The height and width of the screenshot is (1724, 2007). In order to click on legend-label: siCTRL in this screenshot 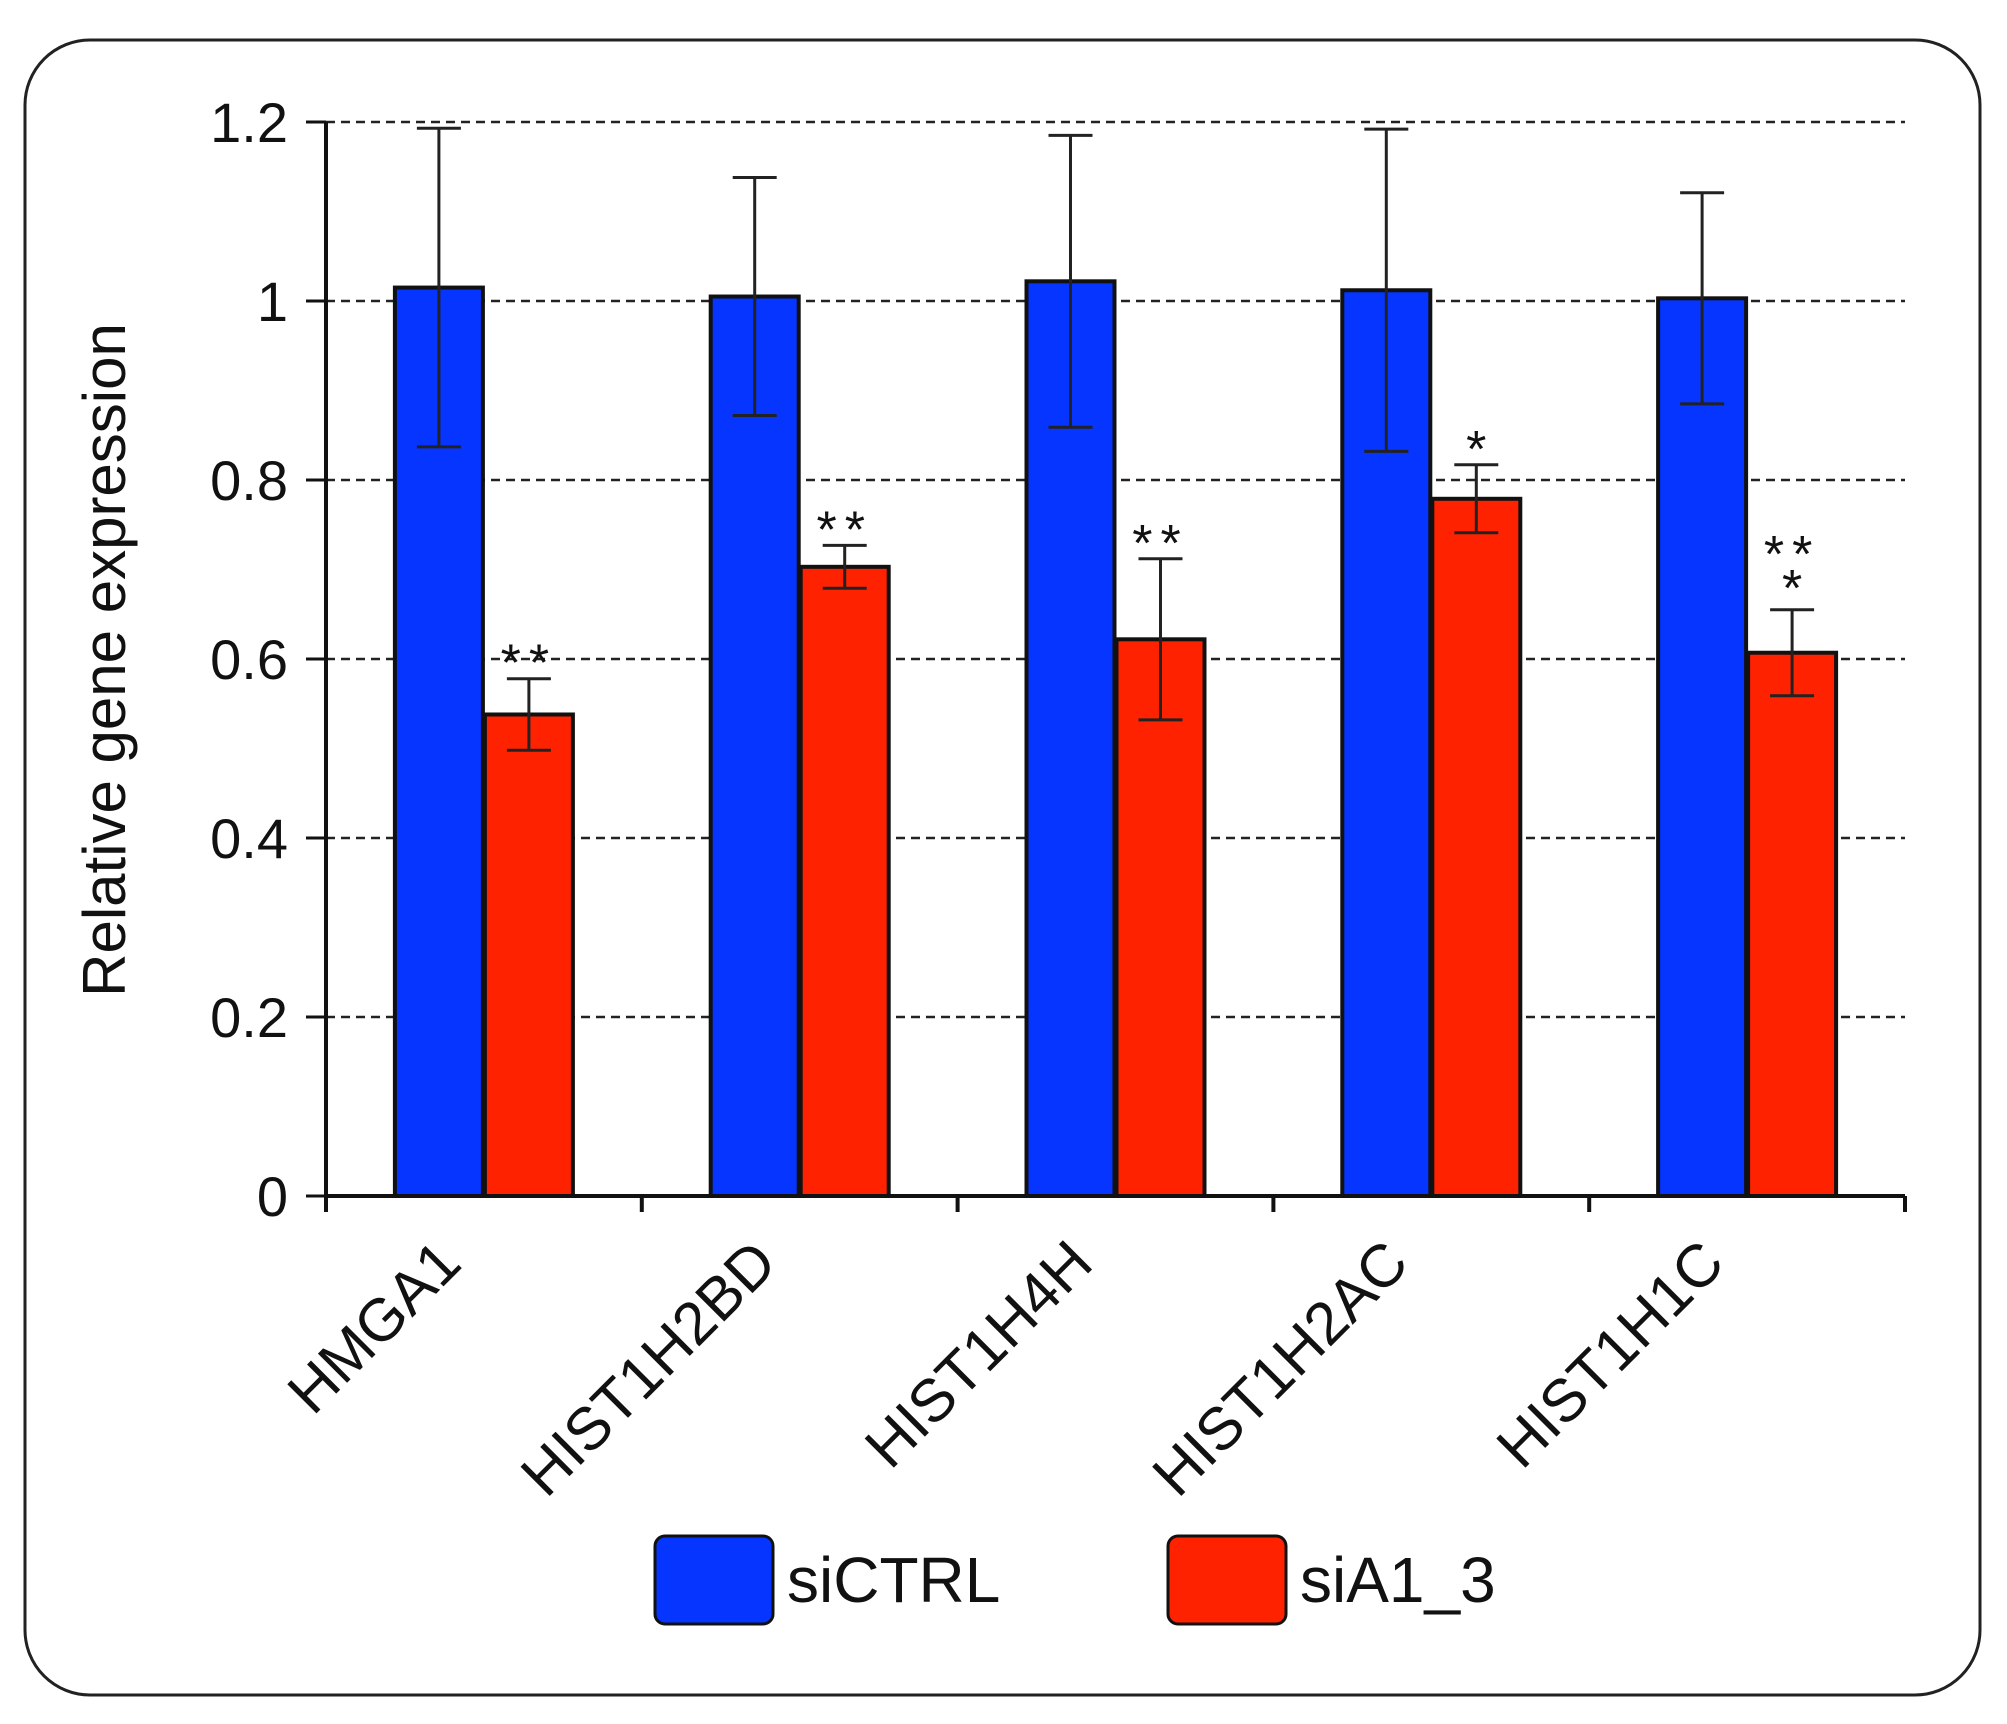, I will do `click(893, 1580)`.